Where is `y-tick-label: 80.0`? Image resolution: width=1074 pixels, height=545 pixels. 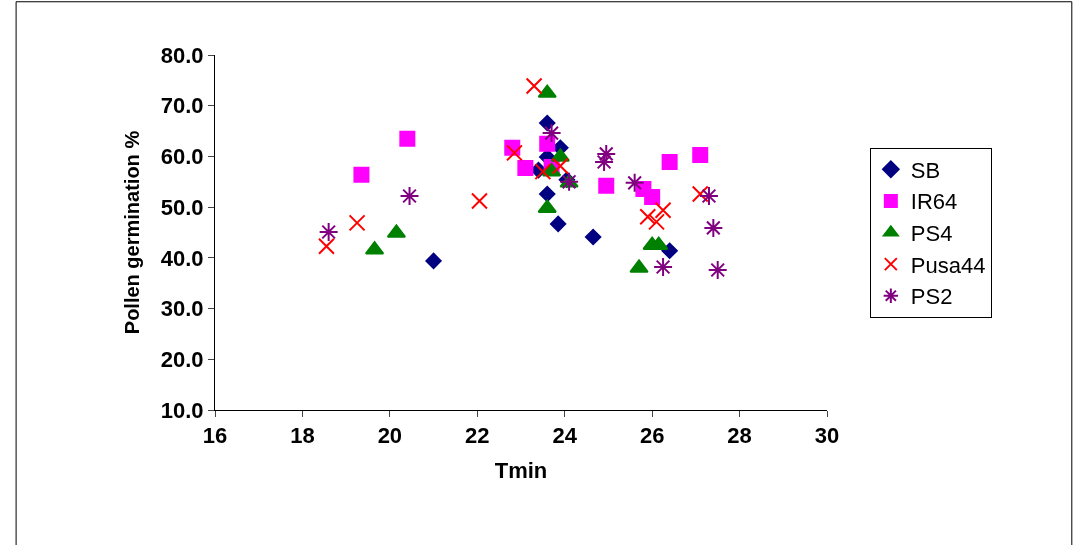 y-tick-label: 80.0 is located at coordinates (182, 55).